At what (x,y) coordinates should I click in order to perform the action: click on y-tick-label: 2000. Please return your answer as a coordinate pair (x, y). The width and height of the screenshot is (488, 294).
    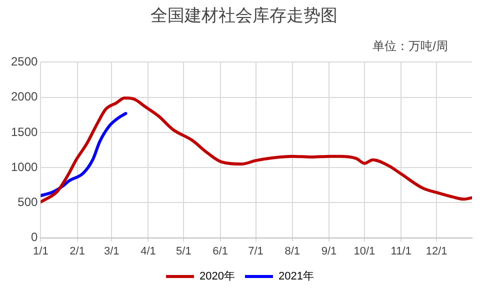
    Looking at the image, I should click on (24, 97).